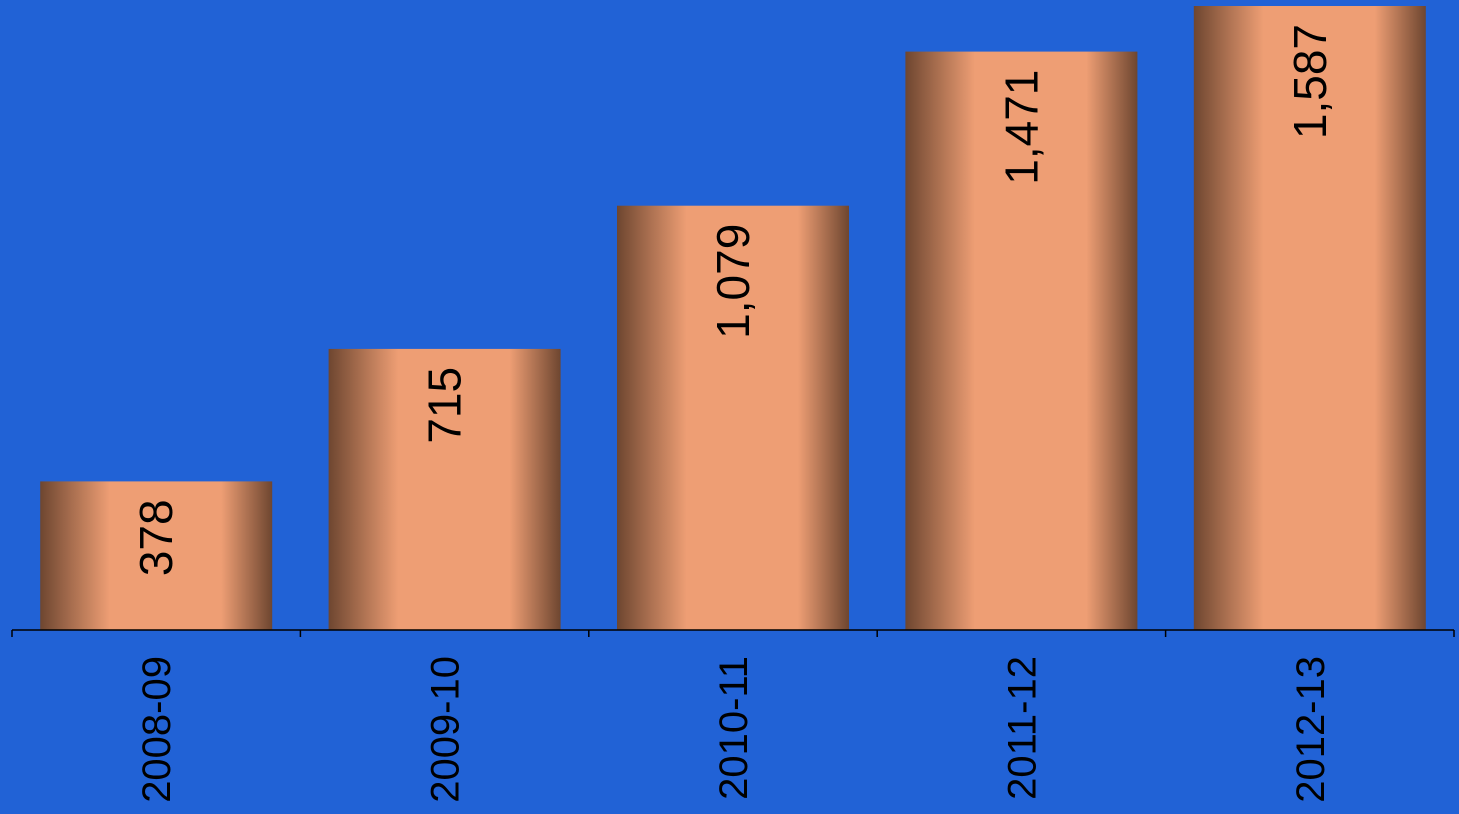 This screenshot has width=1459, height=814. I want to click on value-label-2008-09: 378, so click(156, 537).